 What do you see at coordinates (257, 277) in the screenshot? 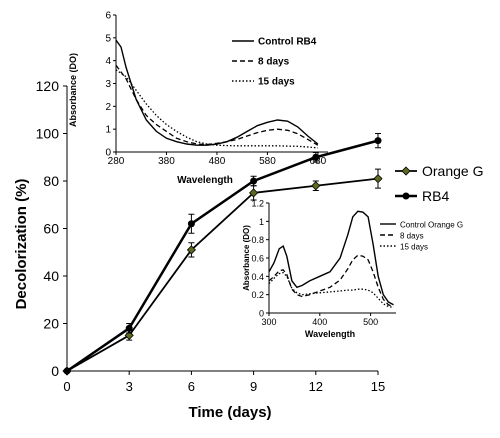
I see `inset-y-tick-label: 0.4` at bounding box center [257, 277].